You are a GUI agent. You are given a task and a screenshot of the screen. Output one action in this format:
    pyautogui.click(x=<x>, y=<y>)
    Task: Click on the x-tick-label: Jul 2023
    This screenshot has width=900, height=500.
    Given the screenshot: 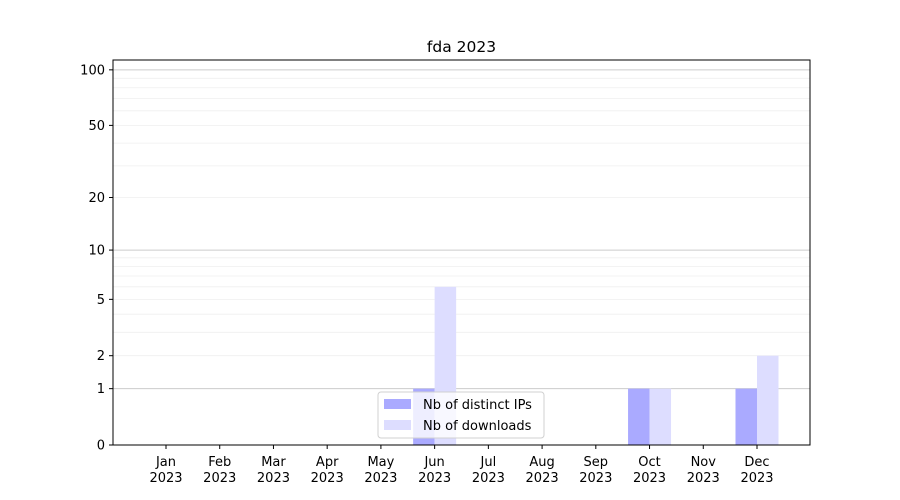 What is the action you would take?
    pyautogui.click(x=488, y=470)
    